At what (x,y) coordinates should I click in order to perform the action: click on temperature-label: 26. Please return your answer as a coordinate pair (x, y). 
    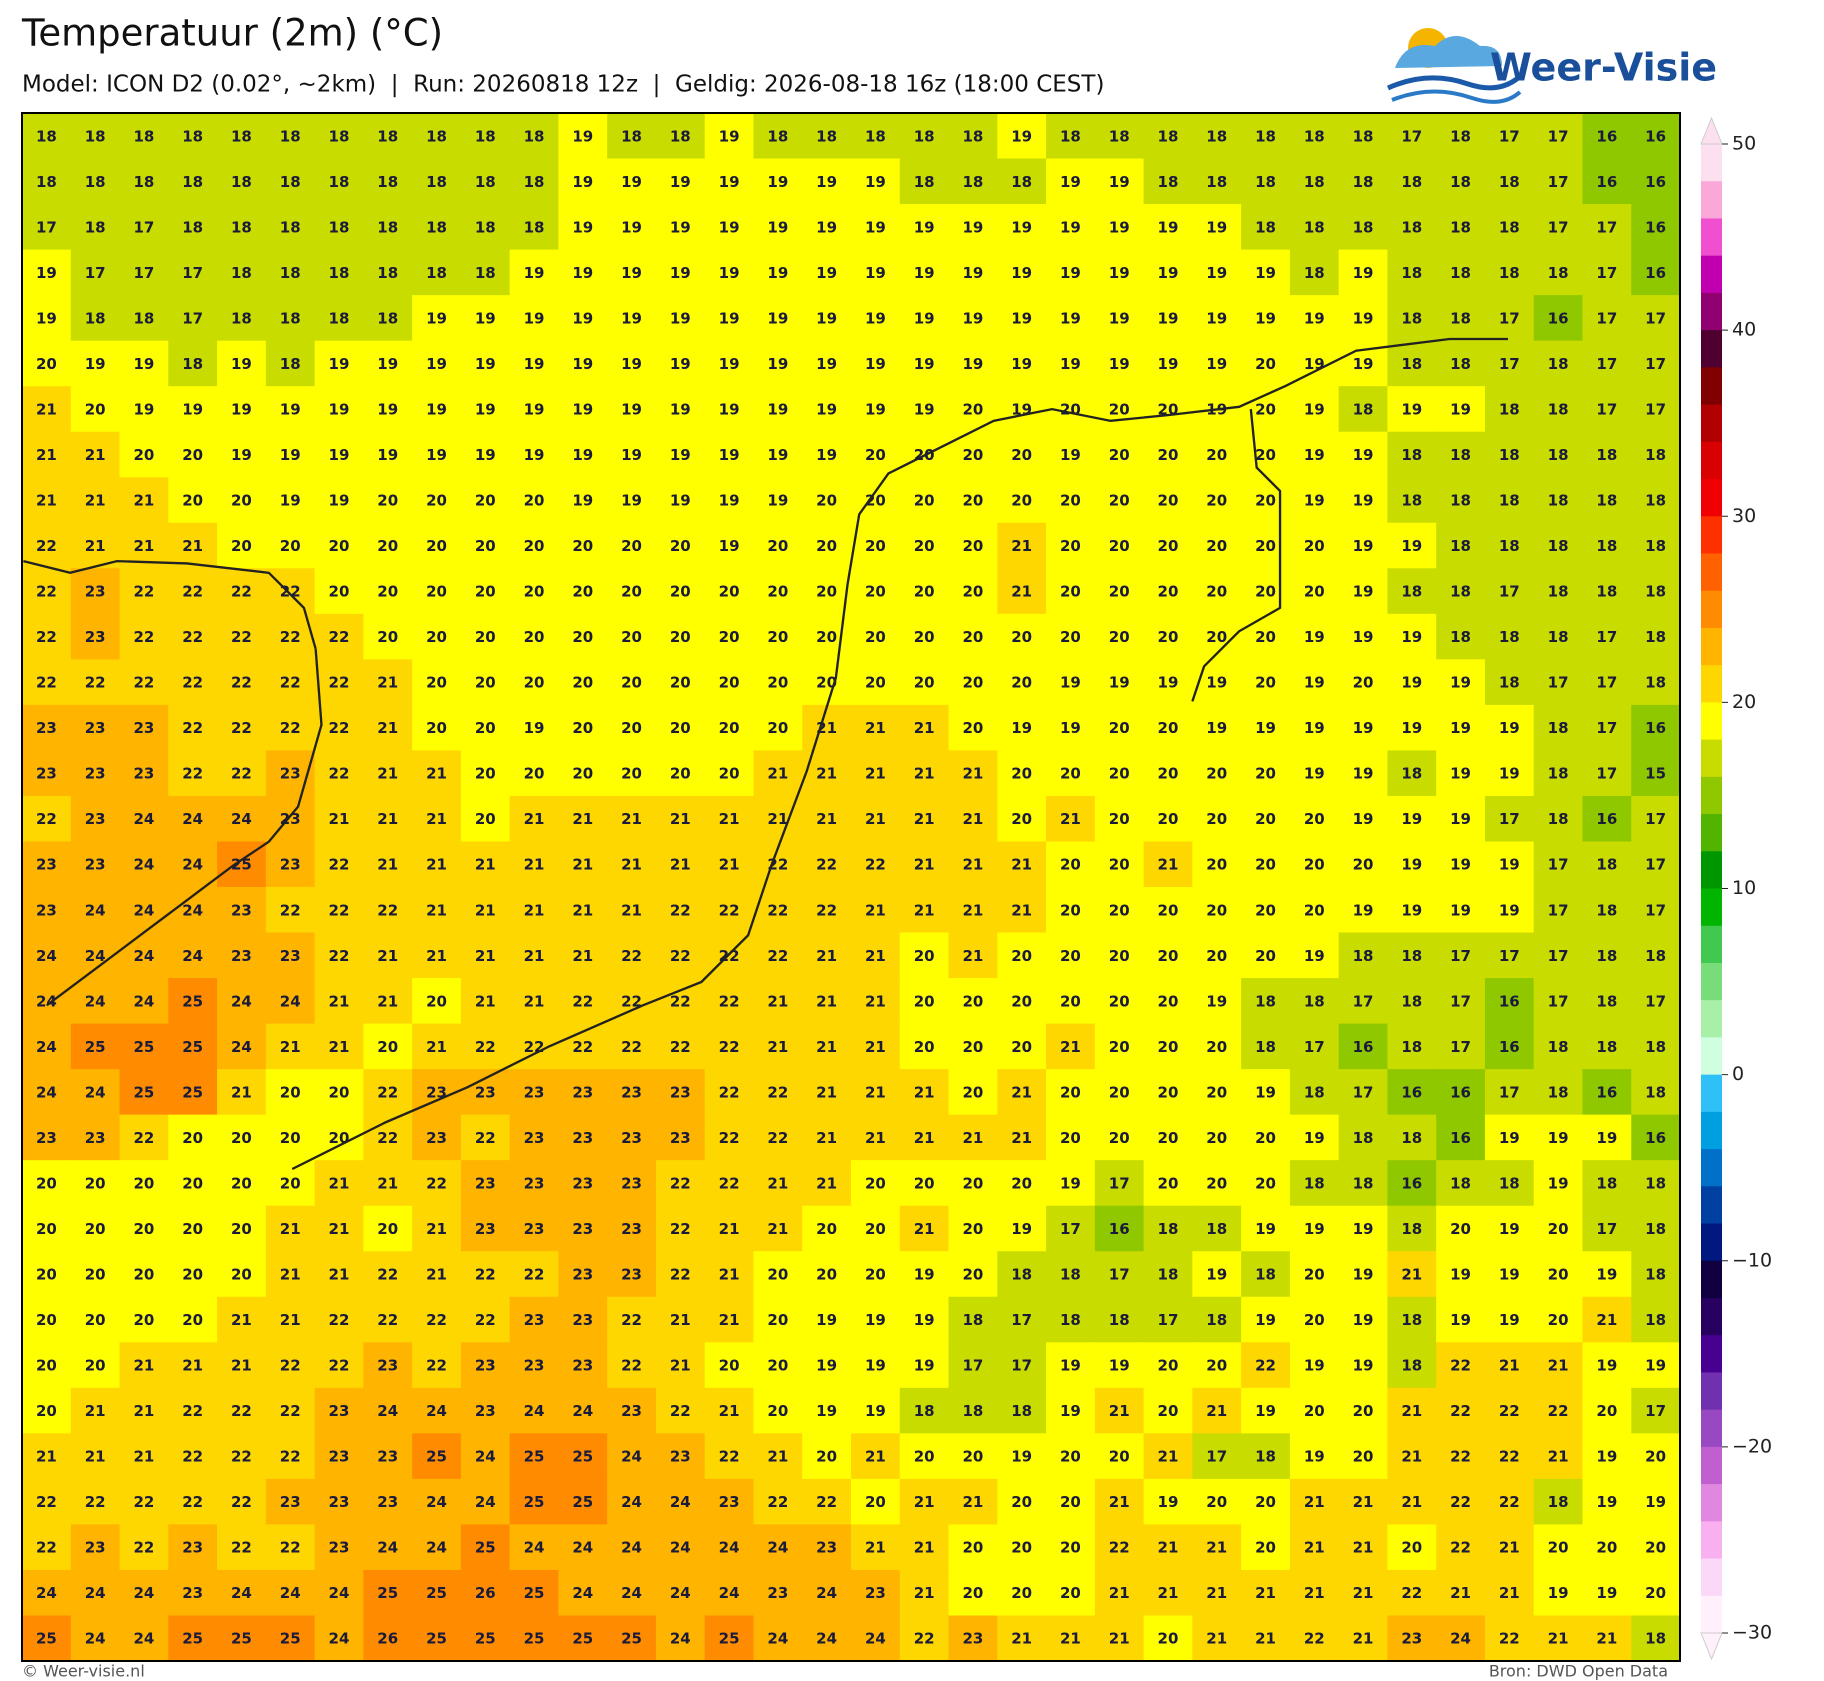
    Looking at the image, I should click on (387, 1639).